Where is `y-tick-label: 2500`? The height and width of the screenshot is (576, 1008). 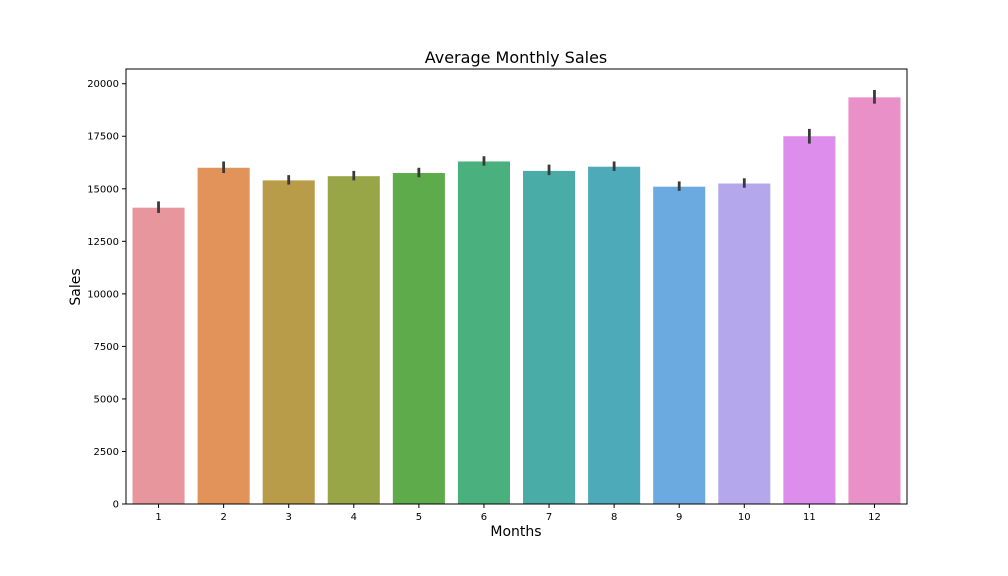 y-tick-label: 2500 is located at coordinates (106, 452).